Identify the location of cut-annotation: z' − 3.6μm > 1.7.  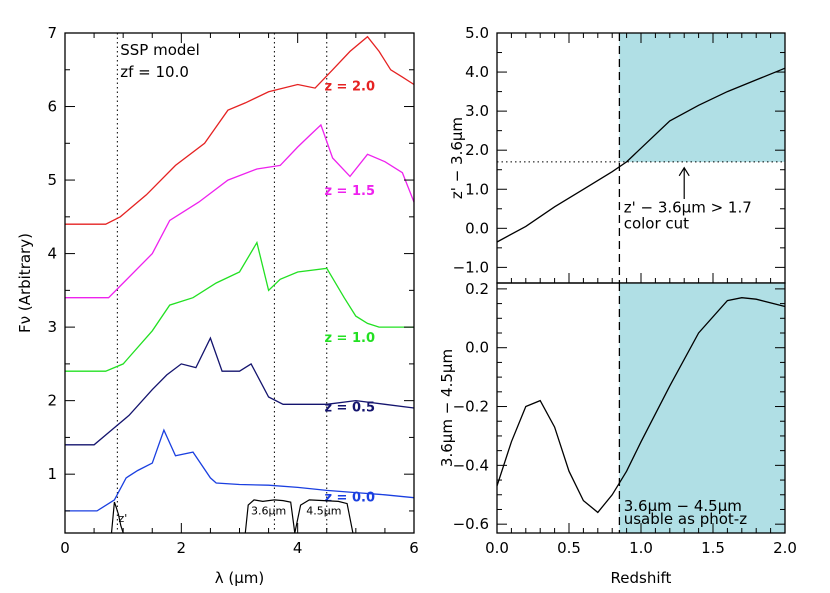
(688, 208).